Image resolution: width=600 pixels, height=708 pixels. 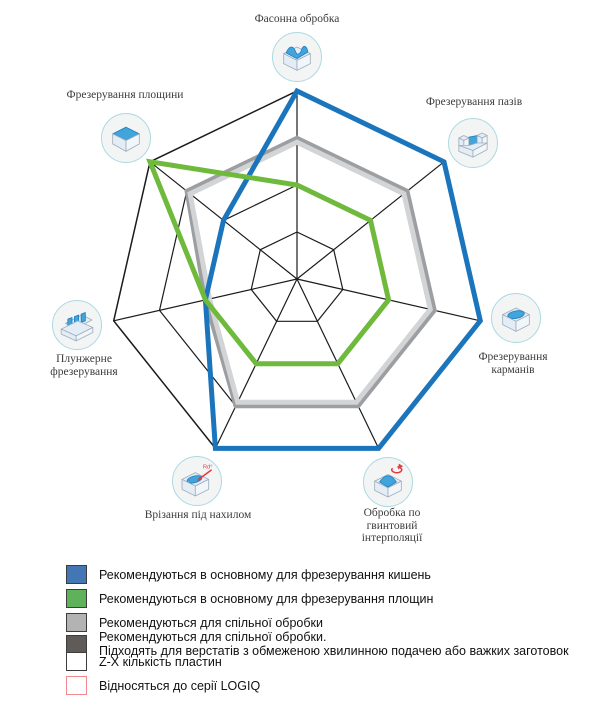 What do you see at coordinates (160, 661) in the screenshot?
I see `legend-label: Z-X кількість пластин` at bounding box center [160, 661].